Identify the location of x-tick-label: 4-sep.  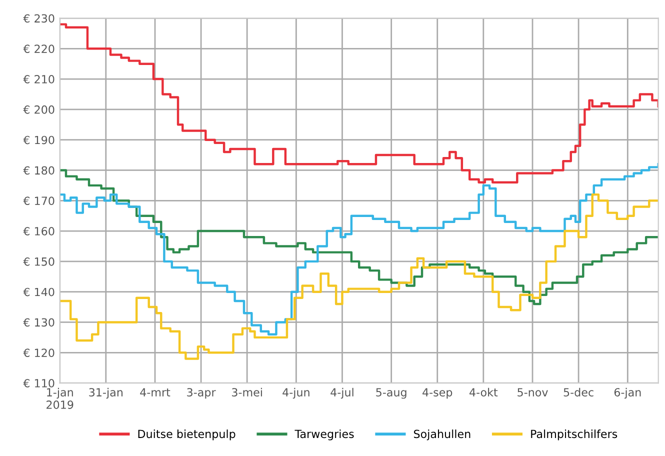
(437, 393).